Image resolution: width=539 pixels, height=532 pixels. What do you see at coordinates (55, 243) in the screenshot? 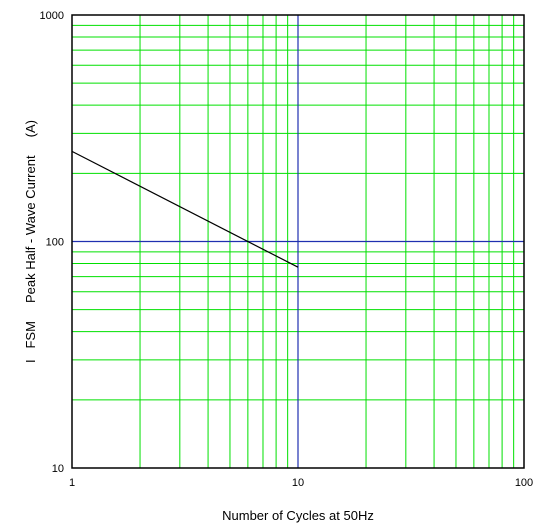
I see `y-tick-label: 100` at bounding box center [55, 243].